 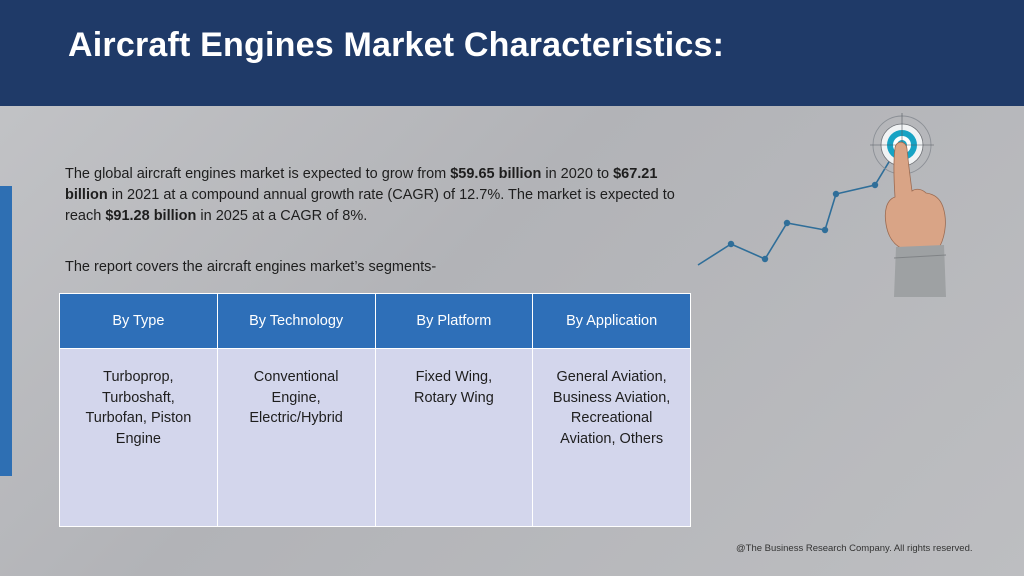 What do you see at coordinates (396, 45) in the screenshot?
I see `page-title: Aircraft Engines Market Characteristics:` at bounding box center [396, 45].